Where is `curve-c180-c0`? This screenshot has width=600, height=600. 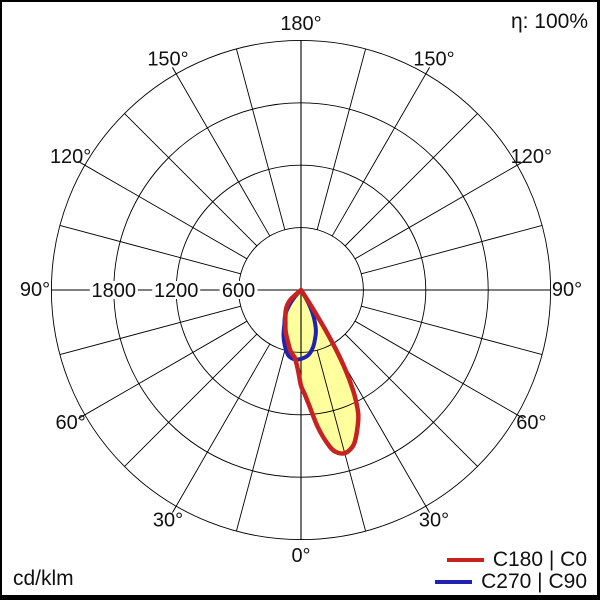 curve-c180-c0 is located at coordinates (322, 371).